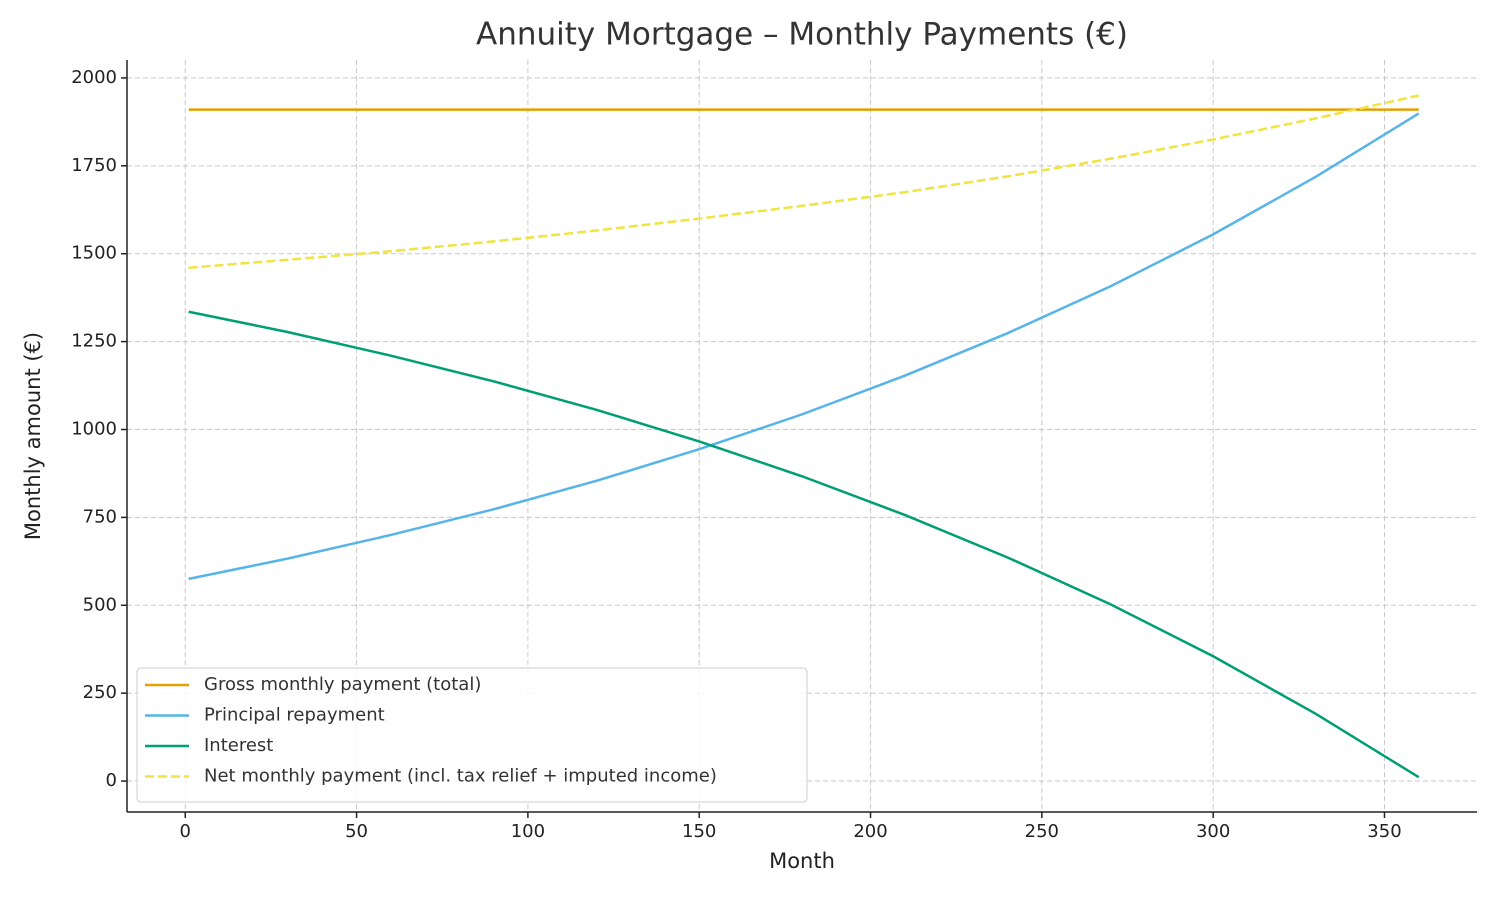 The height and width of the screenshot is (900, 1500). I want to click on x-tick-label: 300, so click(1213, 831).